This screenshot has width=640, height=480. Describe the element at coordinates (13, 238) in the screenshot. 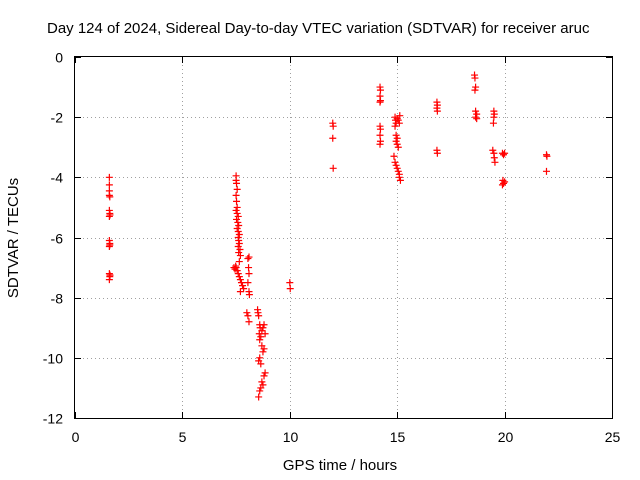

I see `y-axis-label: SDTVAR / TECUs` at that location.